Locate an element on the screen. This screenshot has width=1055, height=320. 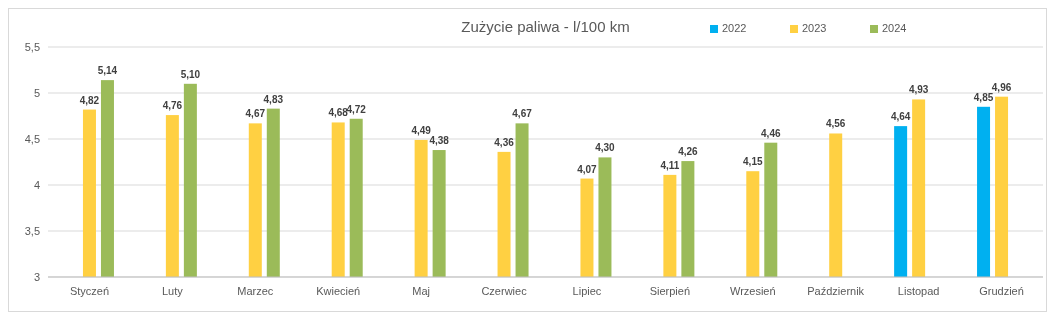
x-tick-label: Maj is located at coordinates (421, 291).